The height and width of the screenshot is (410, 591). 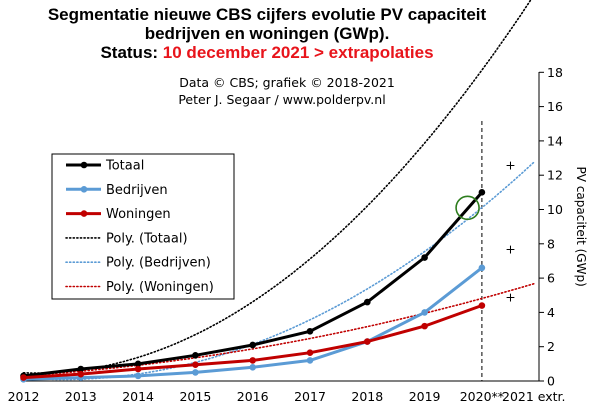 What do you see at coordinates (555, 175) in the screenshot?
I see `y-tick-label: 12` at bounding box center [555, 175].